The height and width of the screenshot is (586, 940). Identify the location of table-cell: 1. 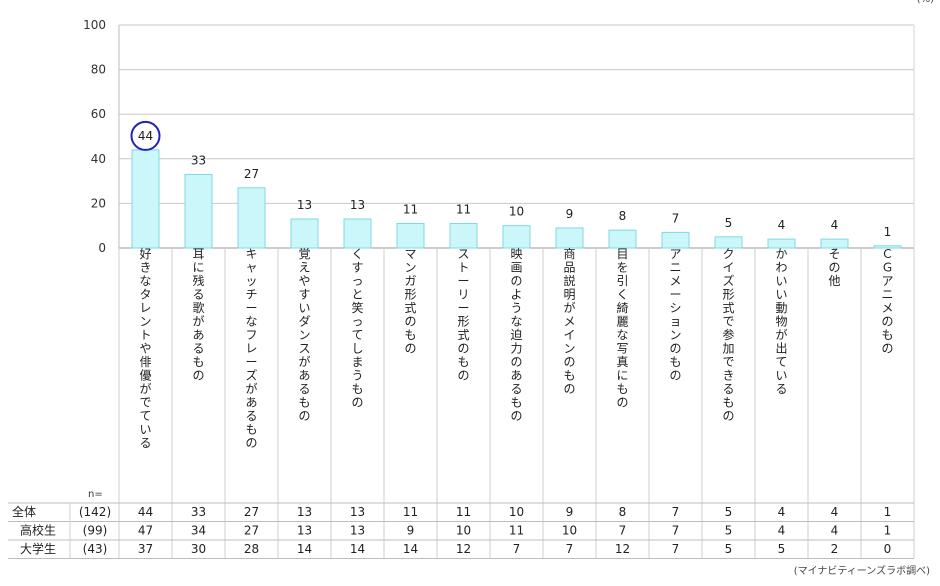
(888, 512).